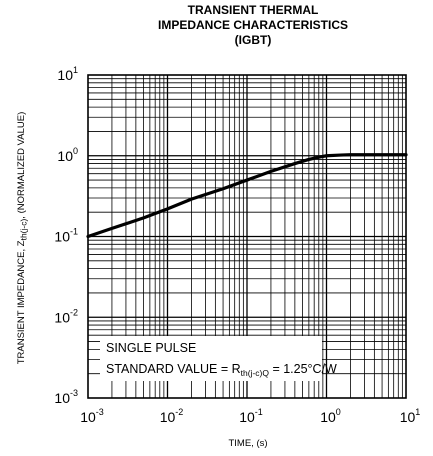  Describe the element at coordinates (151, 348) in the screenshot. I see `annotation-line-1: SINGLE PULSE` at that location.